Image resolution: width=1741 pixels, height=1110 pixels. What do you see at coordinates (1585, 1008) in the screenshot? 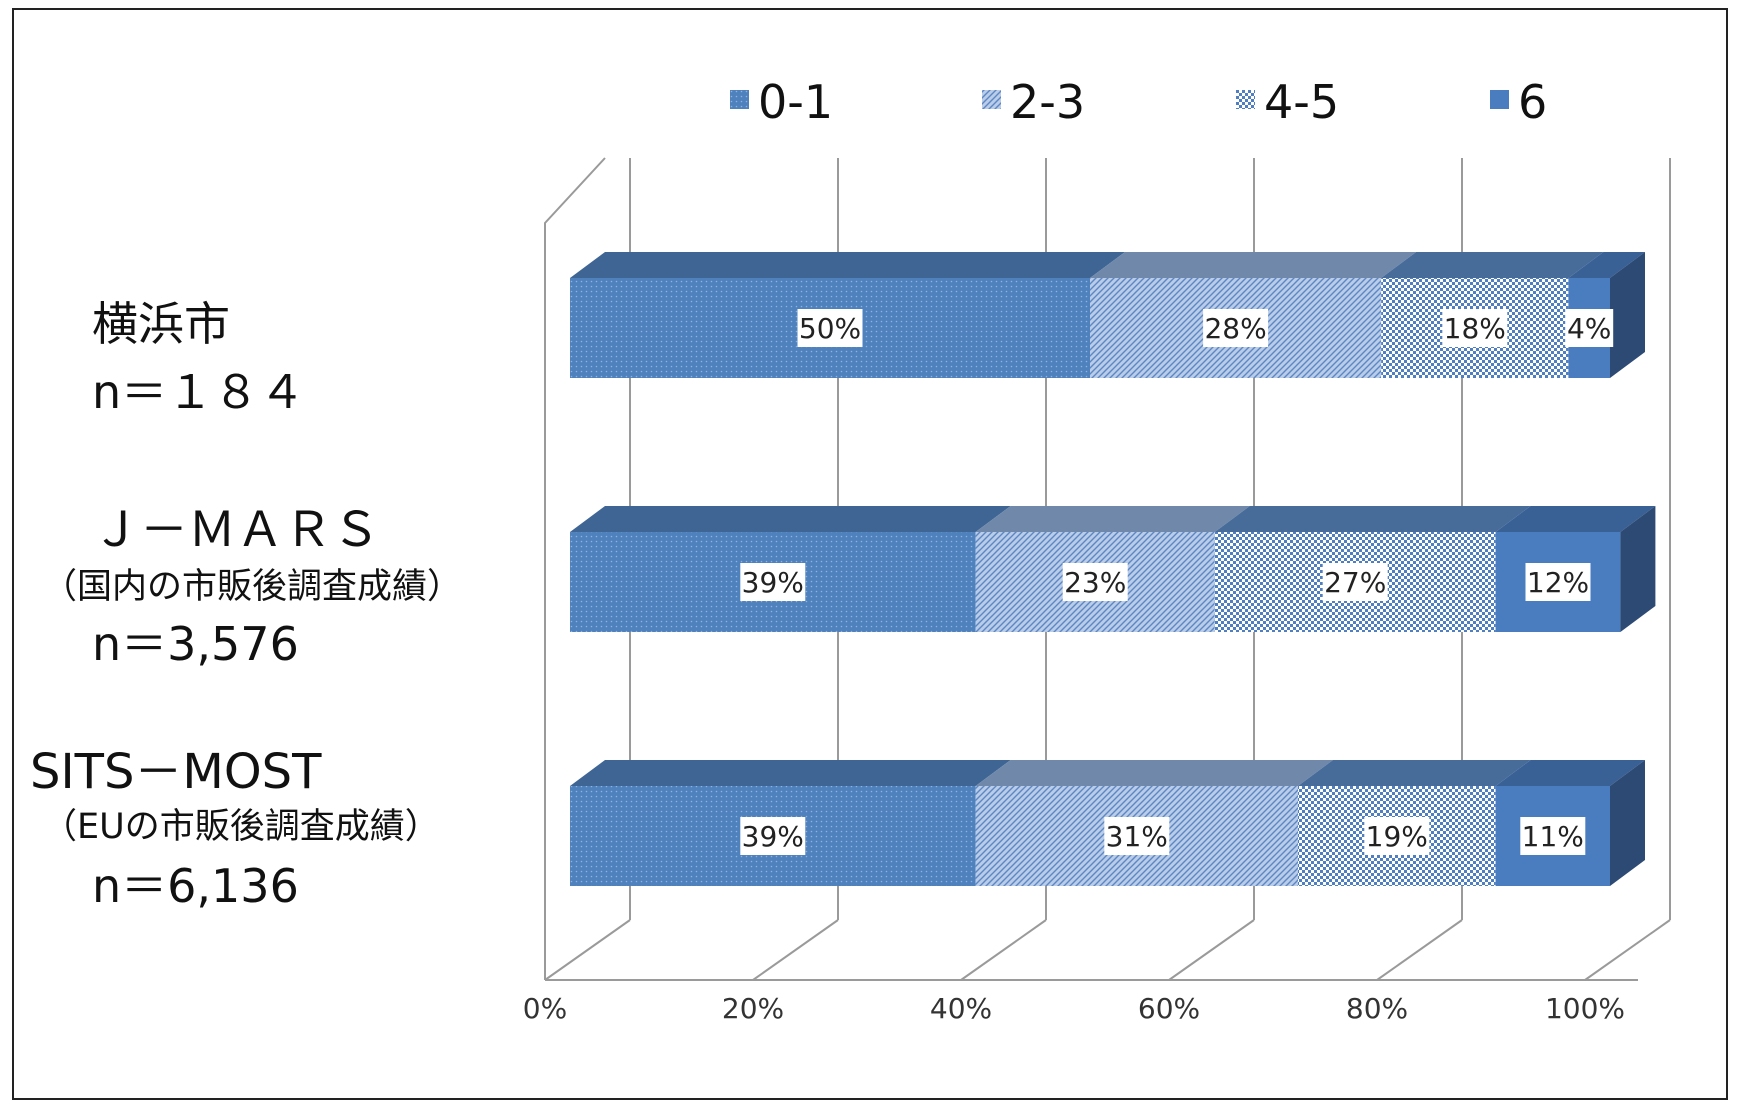
I see `x-tick-label: 100%` at bounding box center [1585, 1008].